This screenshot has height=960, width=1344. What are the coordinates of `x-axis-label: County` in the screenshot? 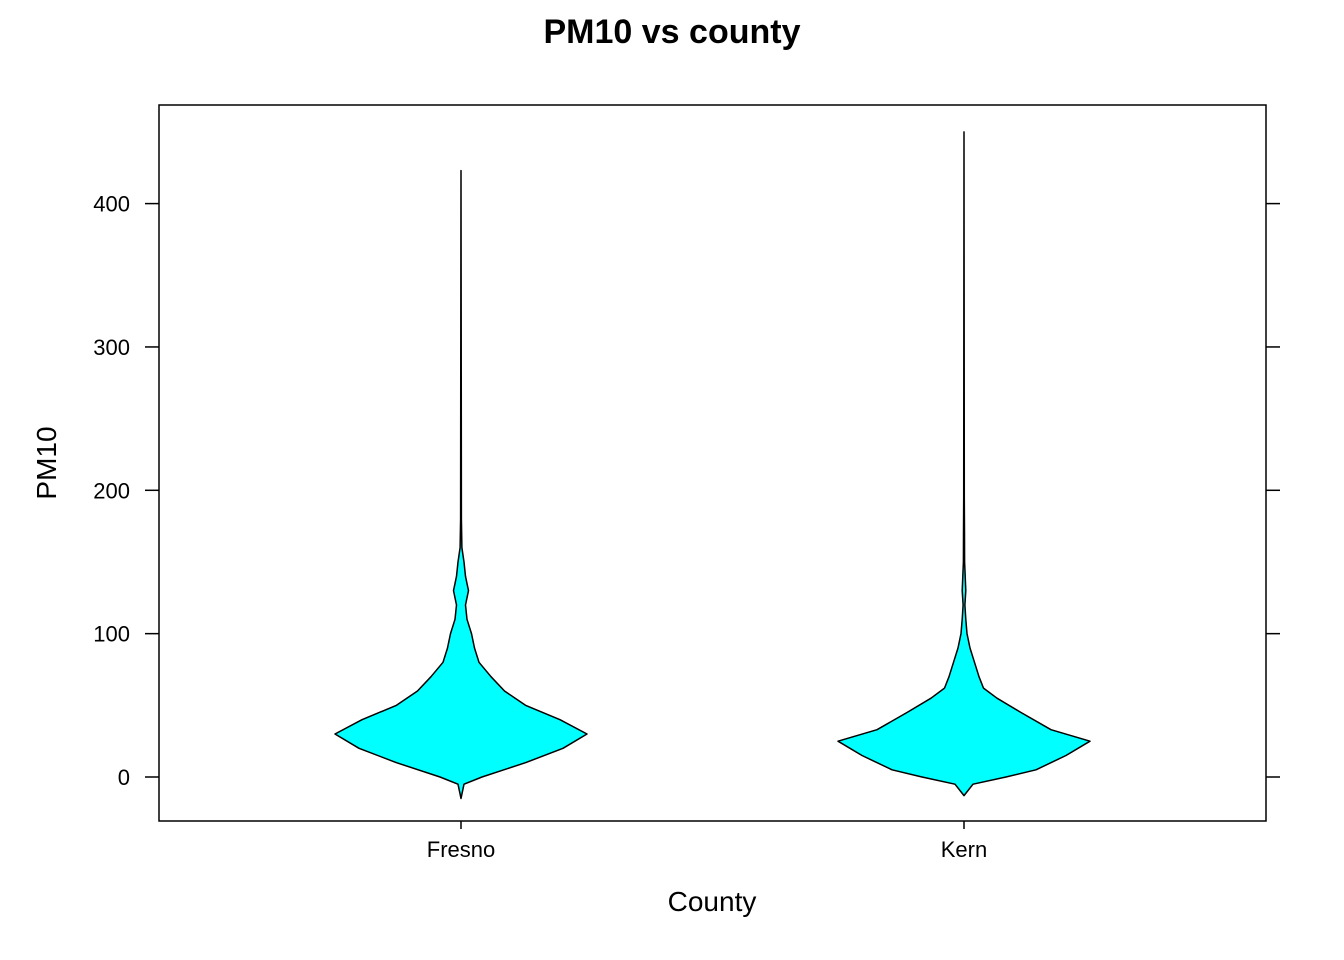 It's located at (712, 901).